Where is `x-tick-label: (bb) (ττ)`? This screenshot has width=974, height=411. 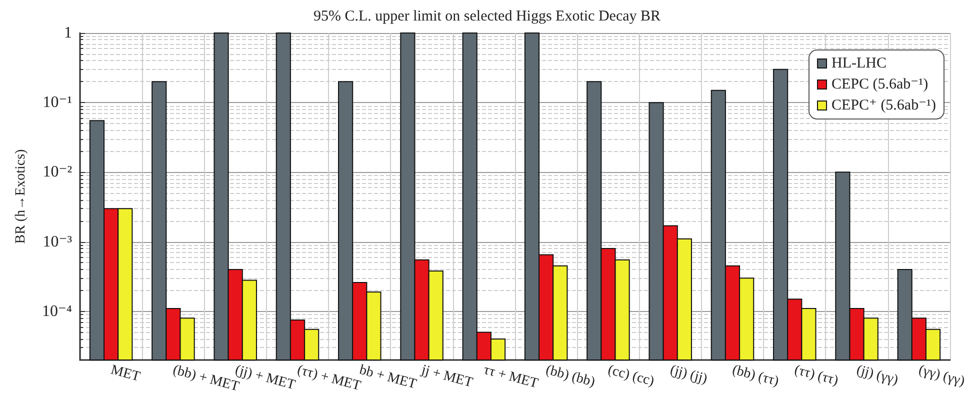 x-tick-label: (bb) (ττ) is located at coordinates (755, 376).